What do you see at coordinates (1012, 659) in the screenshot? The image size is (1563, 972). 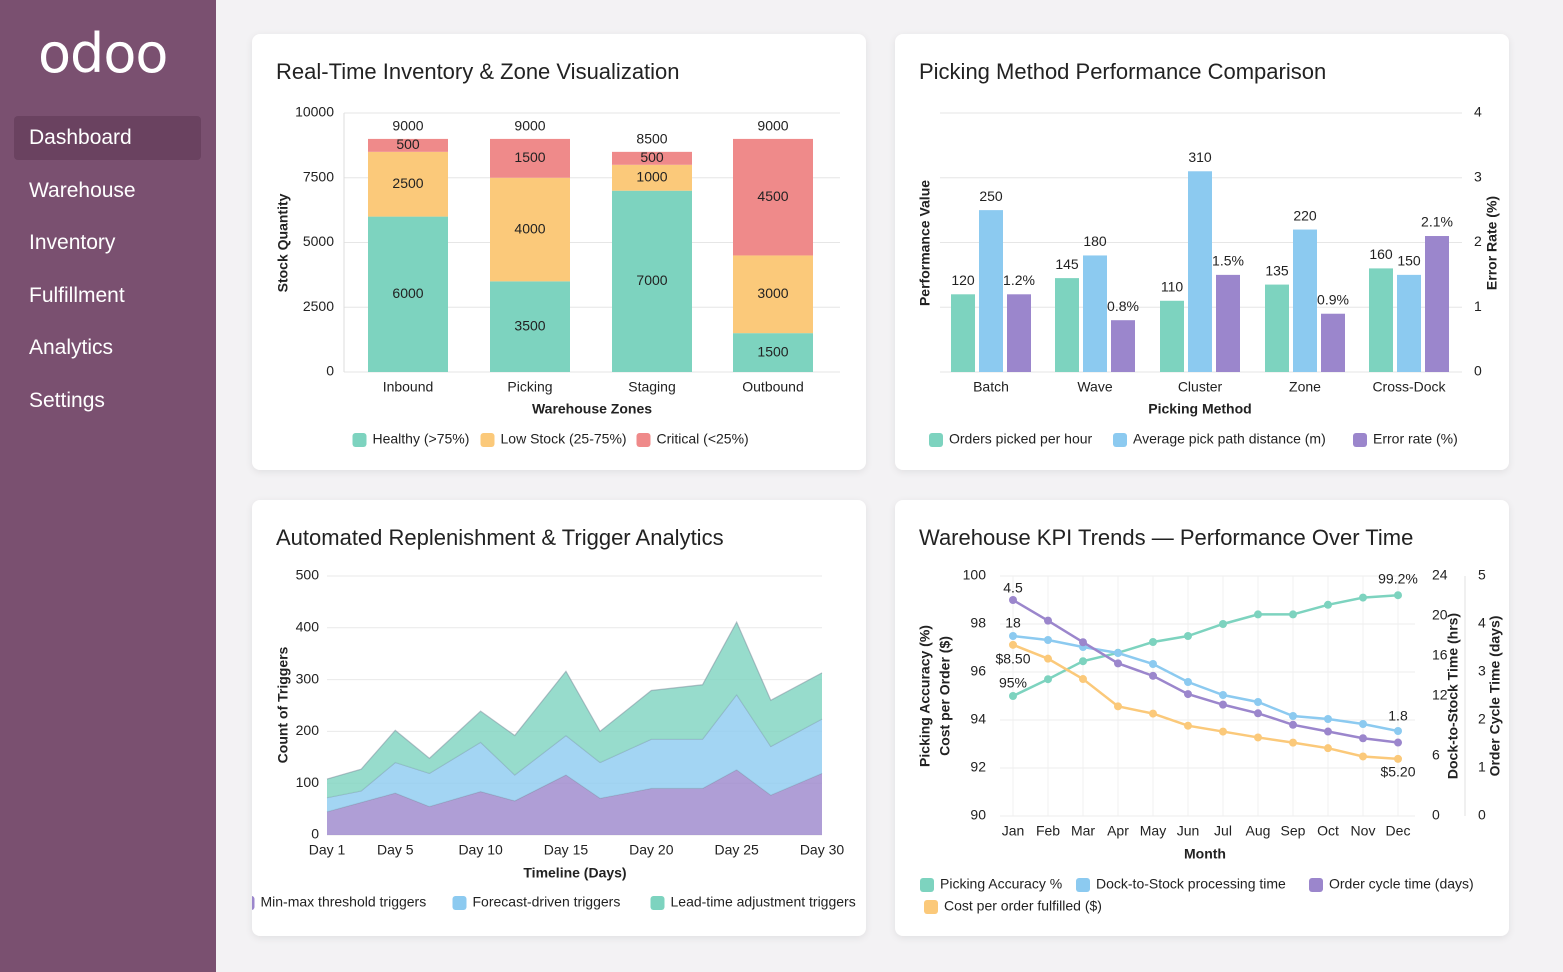 I see `data-annotation: $8.50` at bounding box center [1012, 659].